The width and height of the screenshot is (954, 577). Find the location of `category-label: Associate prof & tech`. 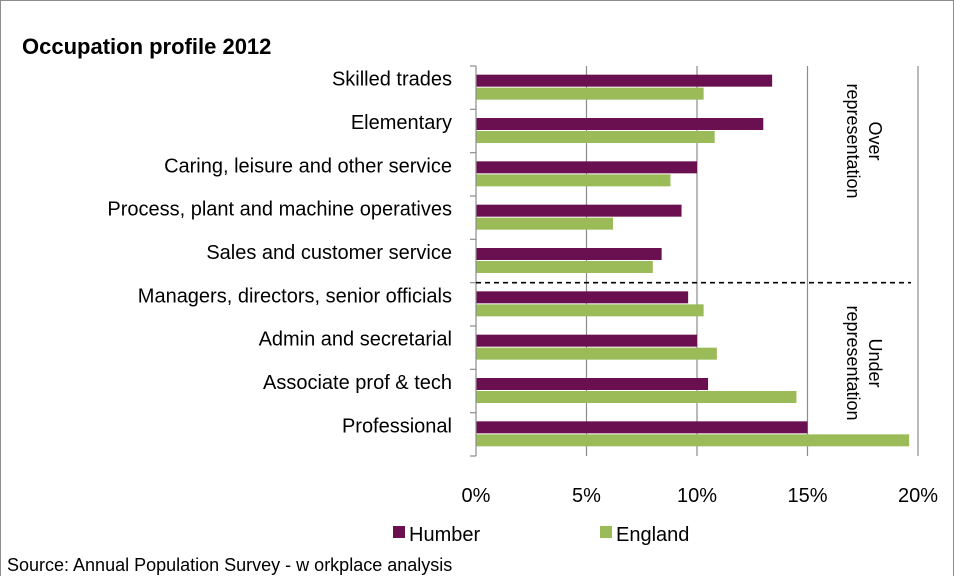

category-label: Associate prof & tech is located at coordinates (357, 383).